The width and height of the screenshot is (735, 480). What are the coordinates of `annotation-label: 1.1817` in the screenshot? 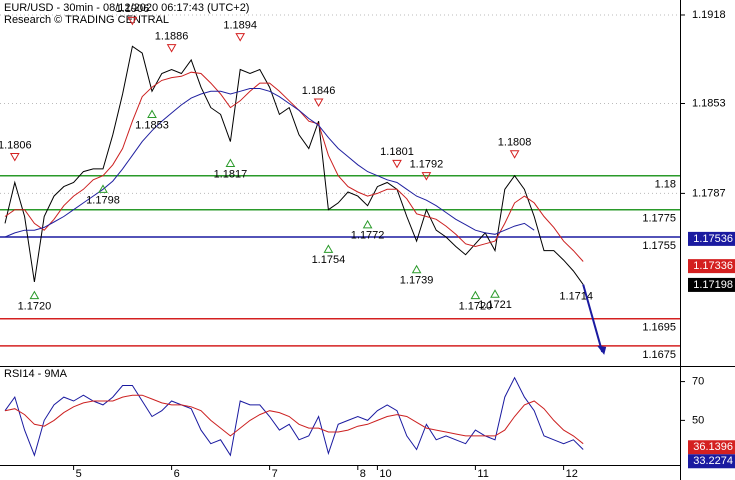 It's located at (231, 174).